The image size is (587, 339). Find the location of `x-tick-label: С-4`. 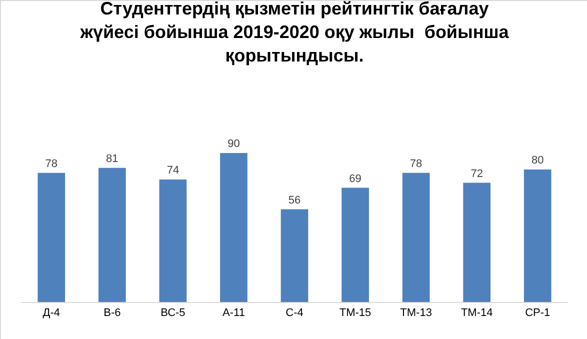

x-tick-label: С-4 is located at coordinates (295, 313).